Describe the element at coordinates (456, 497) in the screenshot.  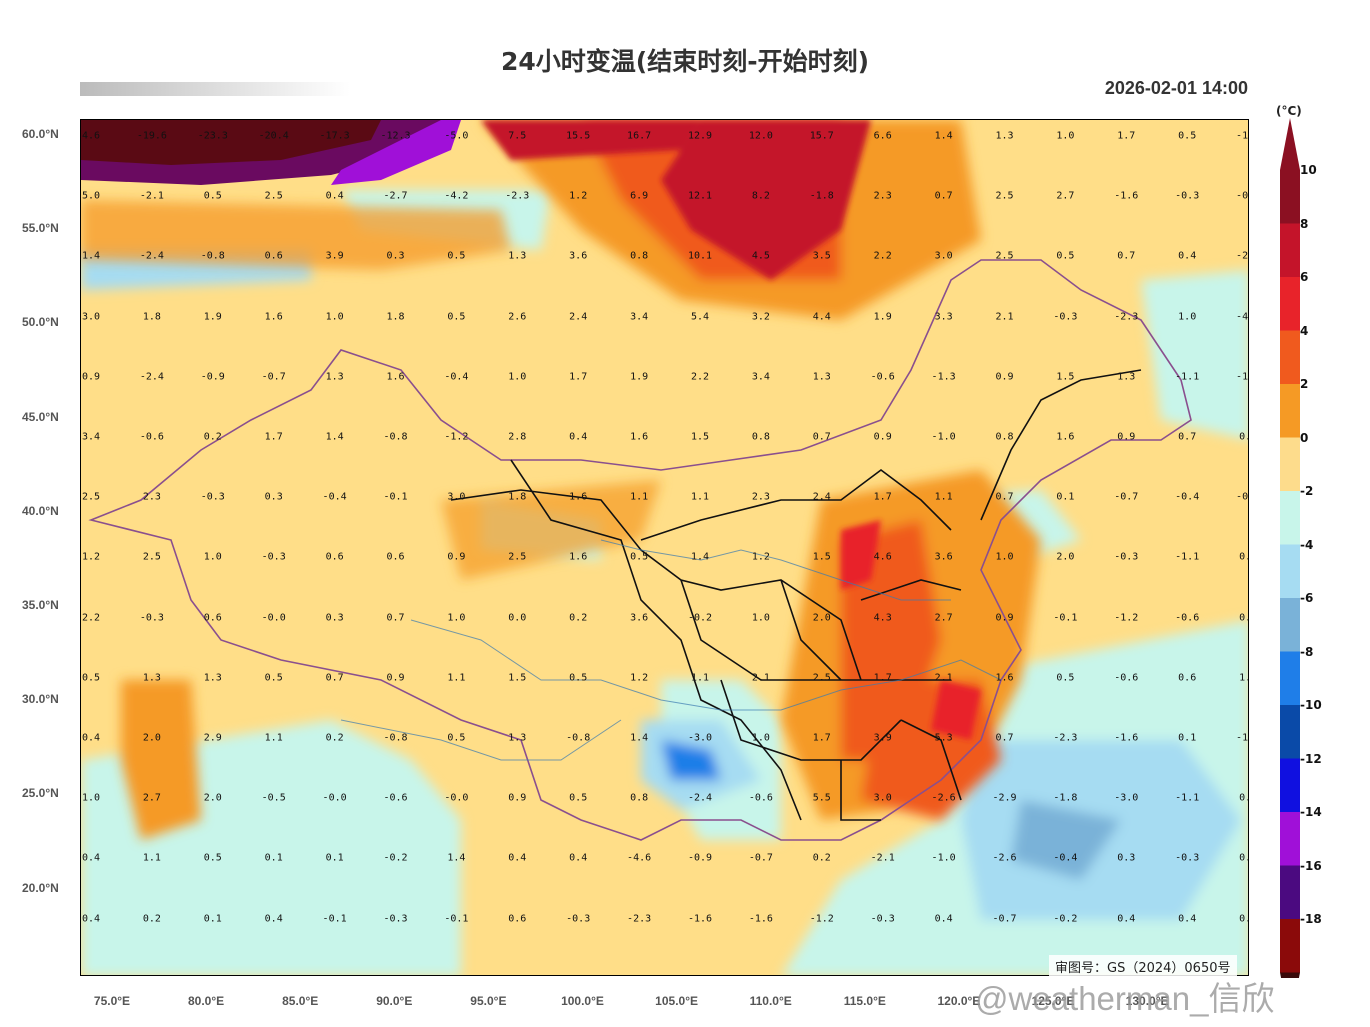
I see `grid-value: 3.0` at that location.